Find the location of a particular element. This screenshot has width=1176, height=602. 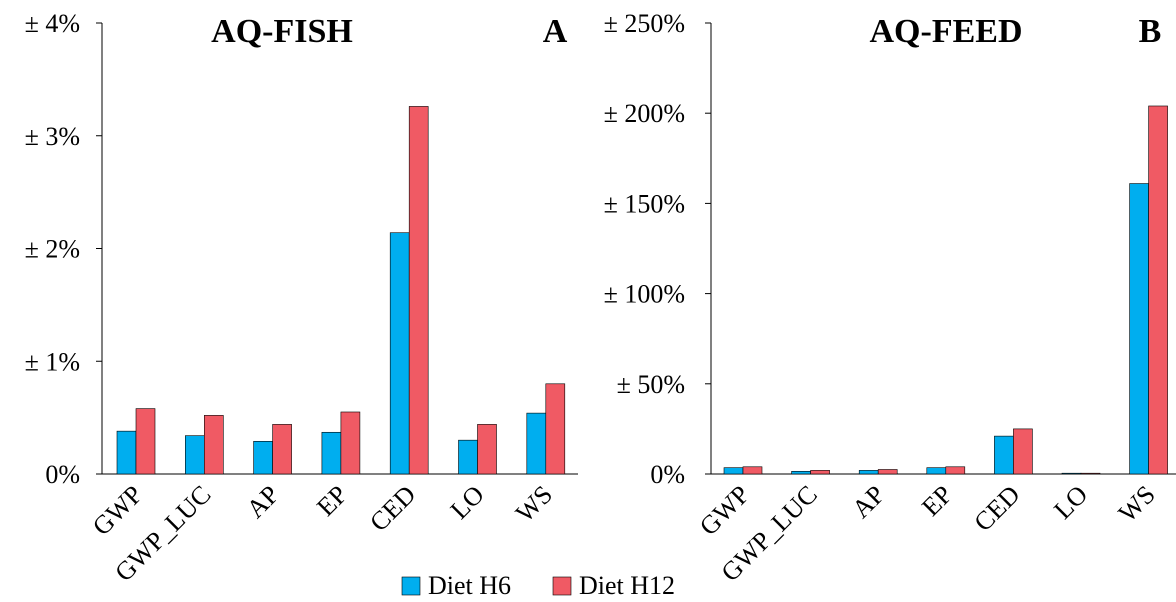

panel-b-y-tick-label: 0% is located at coordinates (667, 474).